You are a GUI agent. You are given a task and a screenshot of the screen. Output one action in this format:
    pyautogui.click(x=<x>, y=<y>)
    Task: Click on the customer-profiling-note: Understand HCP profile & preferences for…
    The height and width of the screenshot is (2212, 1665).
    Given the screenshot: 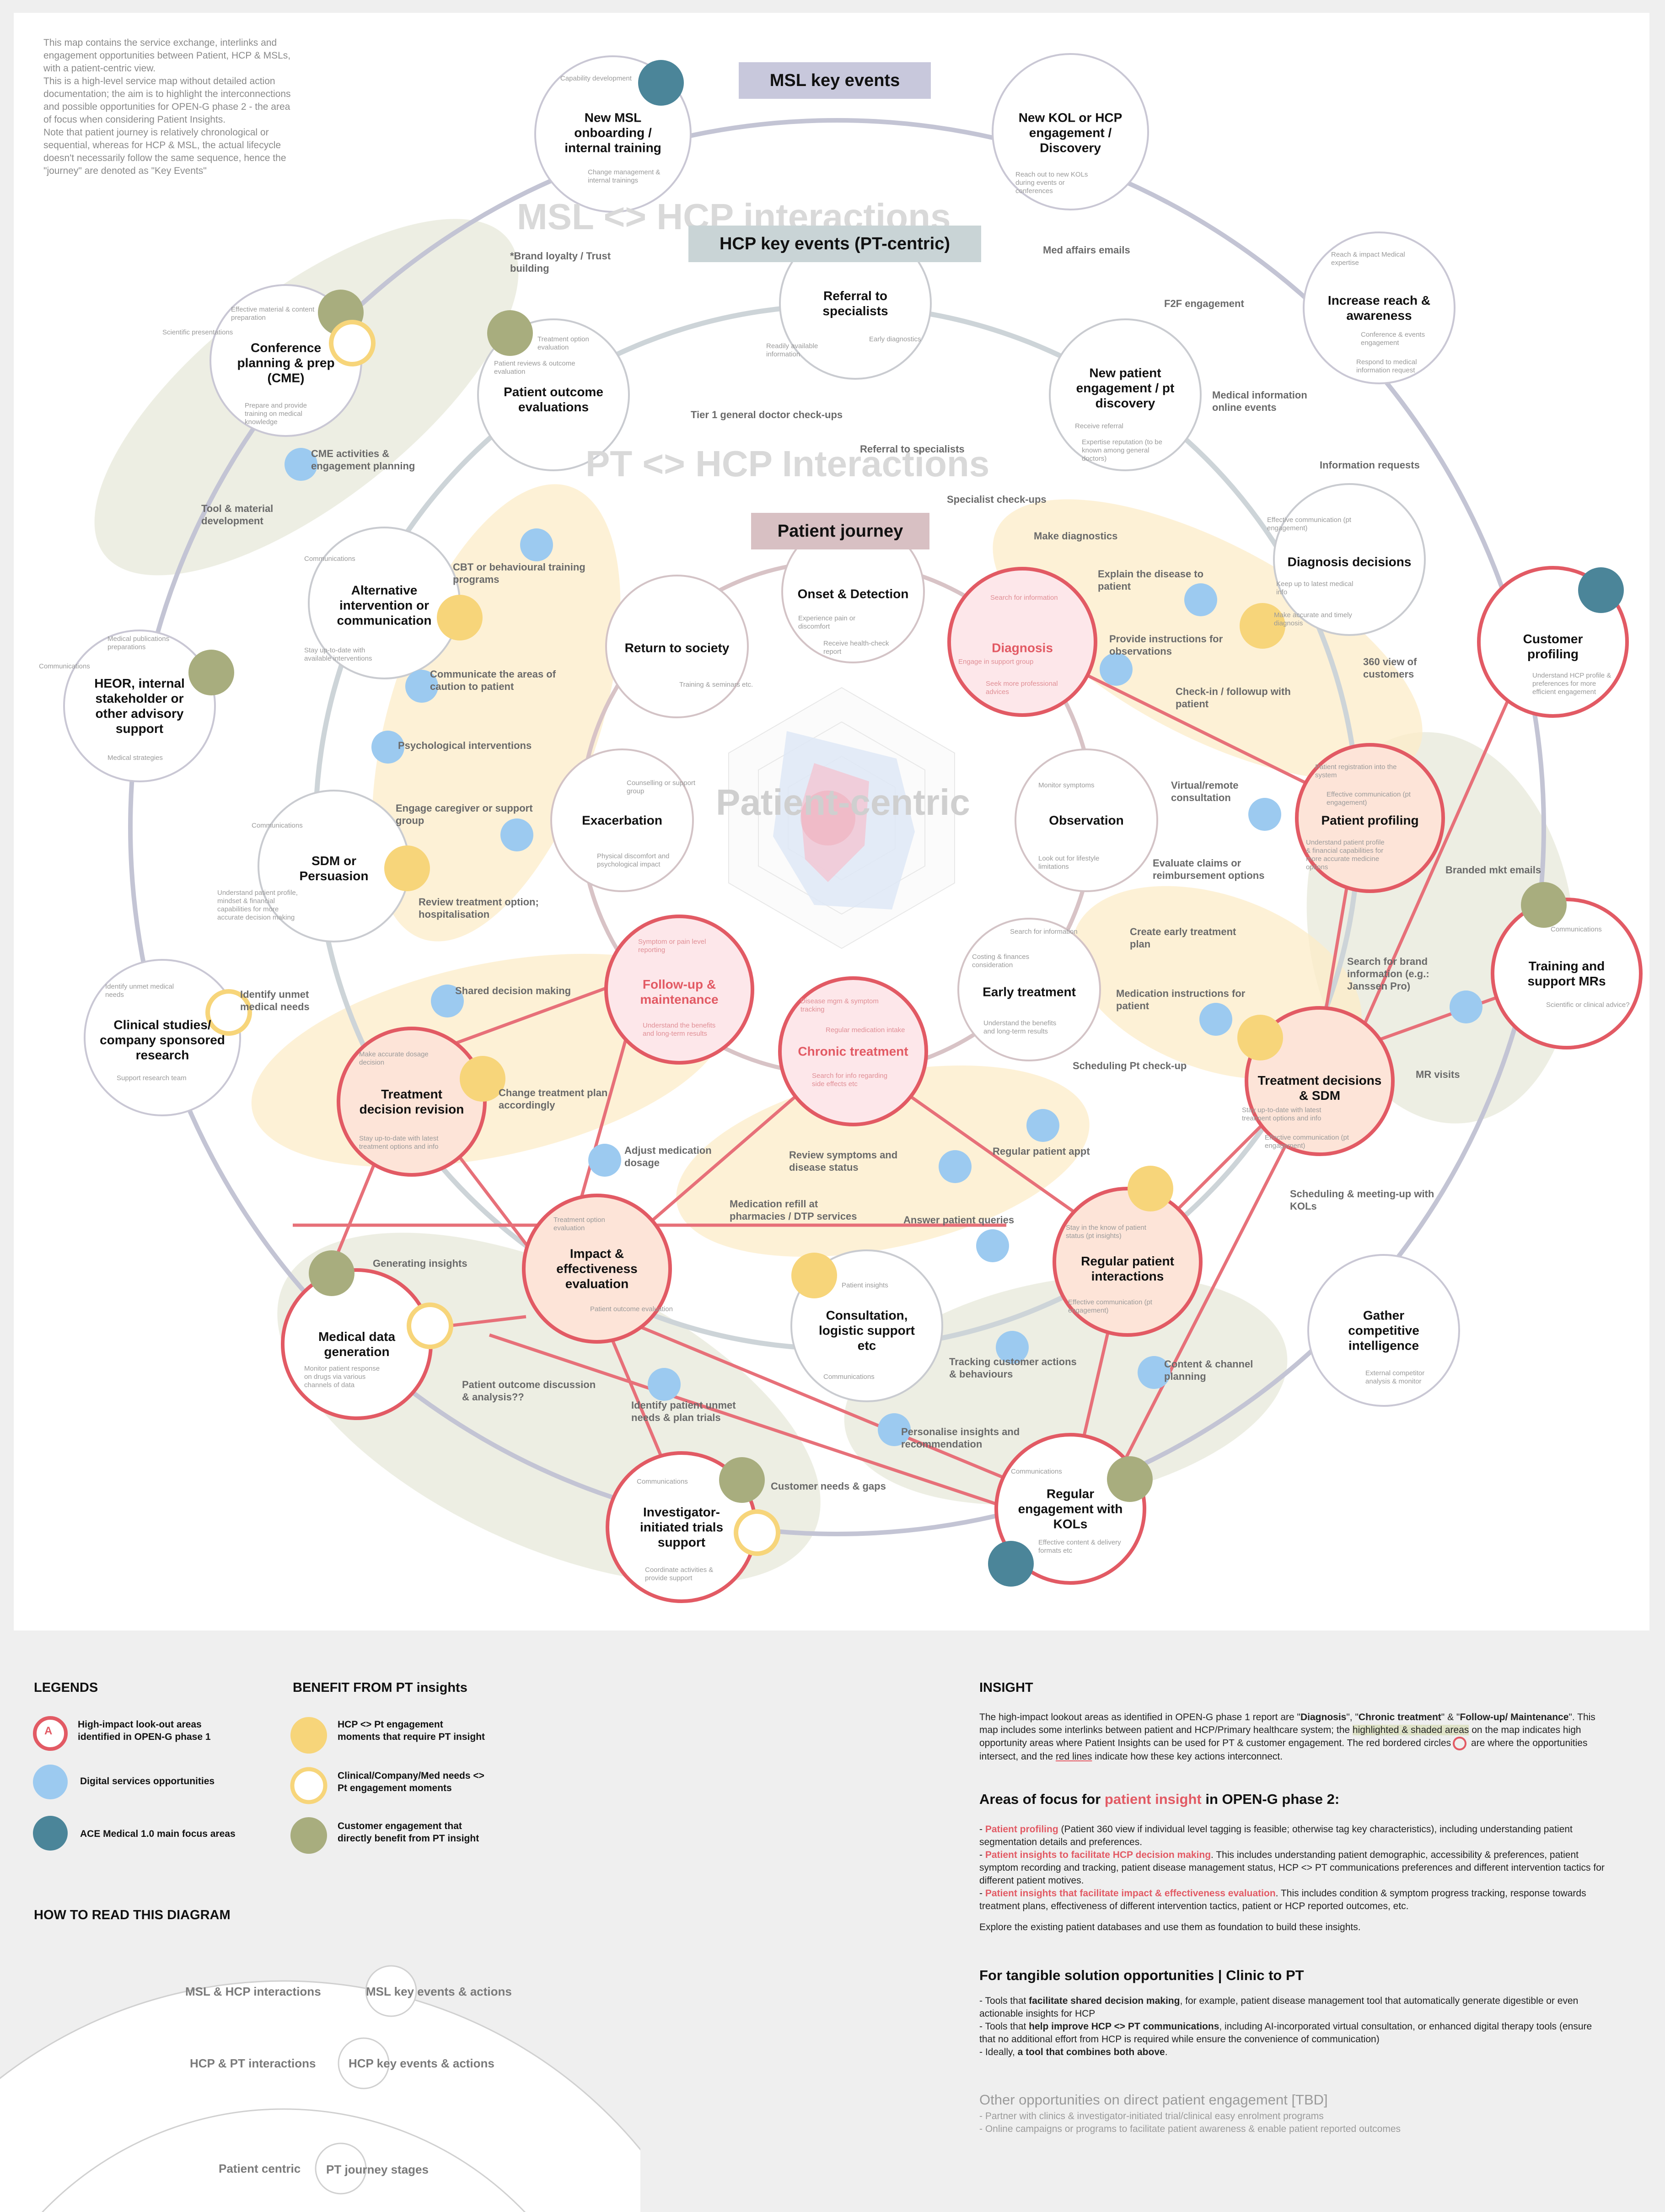 What is the action you would take?
    pyautogui.click(x=1571, y=684)
    